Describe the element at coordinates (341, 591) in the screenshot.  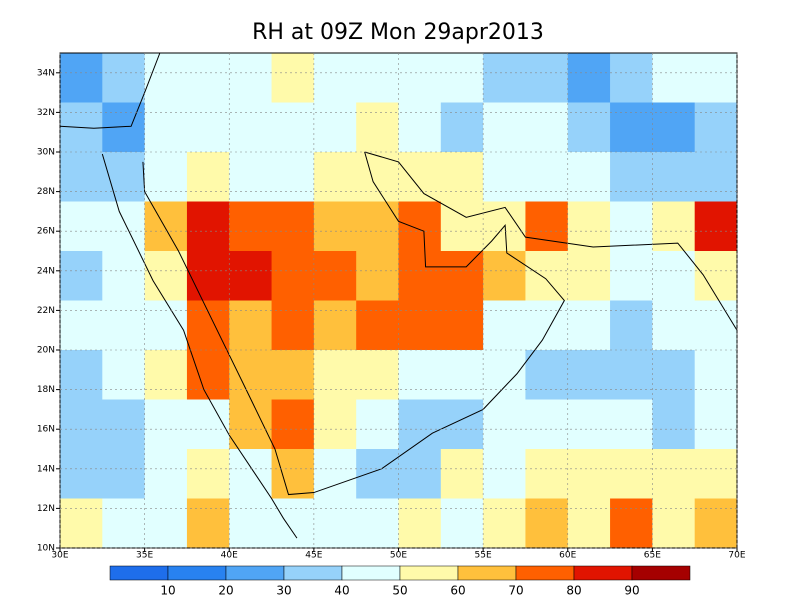
I see `colorbar-label: 40` at that location.